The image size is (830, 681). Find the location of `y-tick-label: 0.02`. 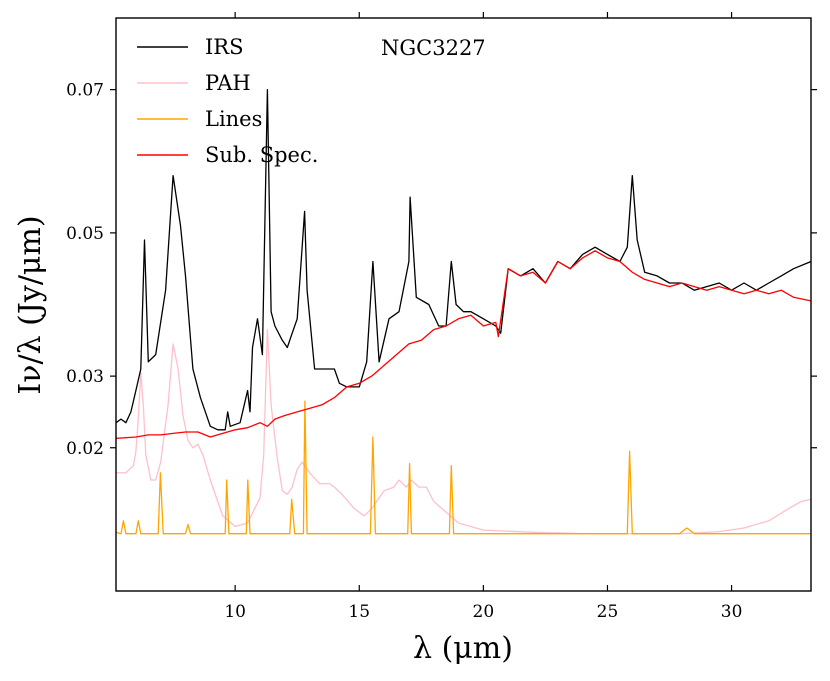

y-tick-label: 0.02 is located at coordinates (85, 449).